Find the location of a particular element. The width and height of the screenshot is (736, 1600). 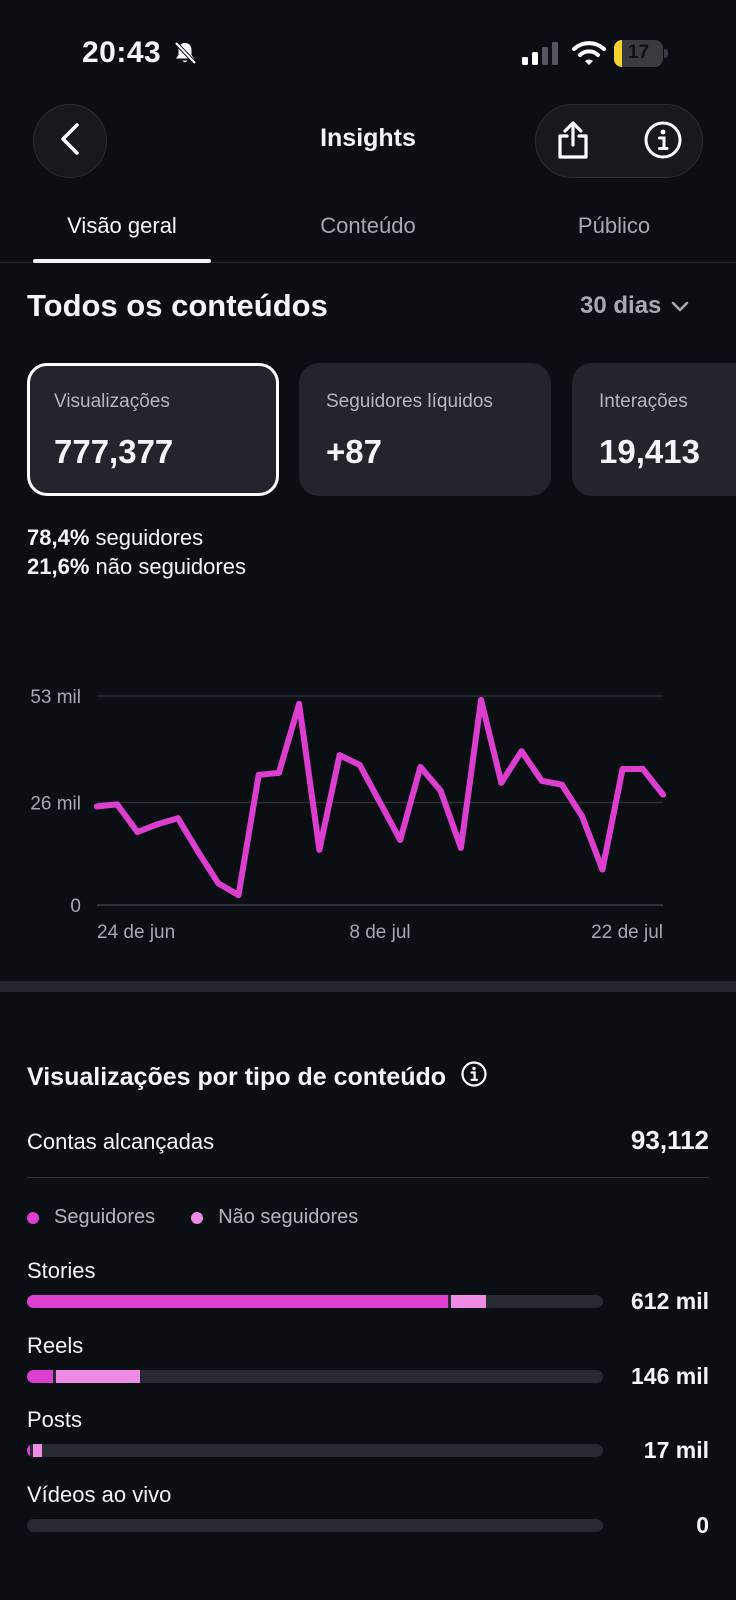

info-button is located at coordinates (663, 142).